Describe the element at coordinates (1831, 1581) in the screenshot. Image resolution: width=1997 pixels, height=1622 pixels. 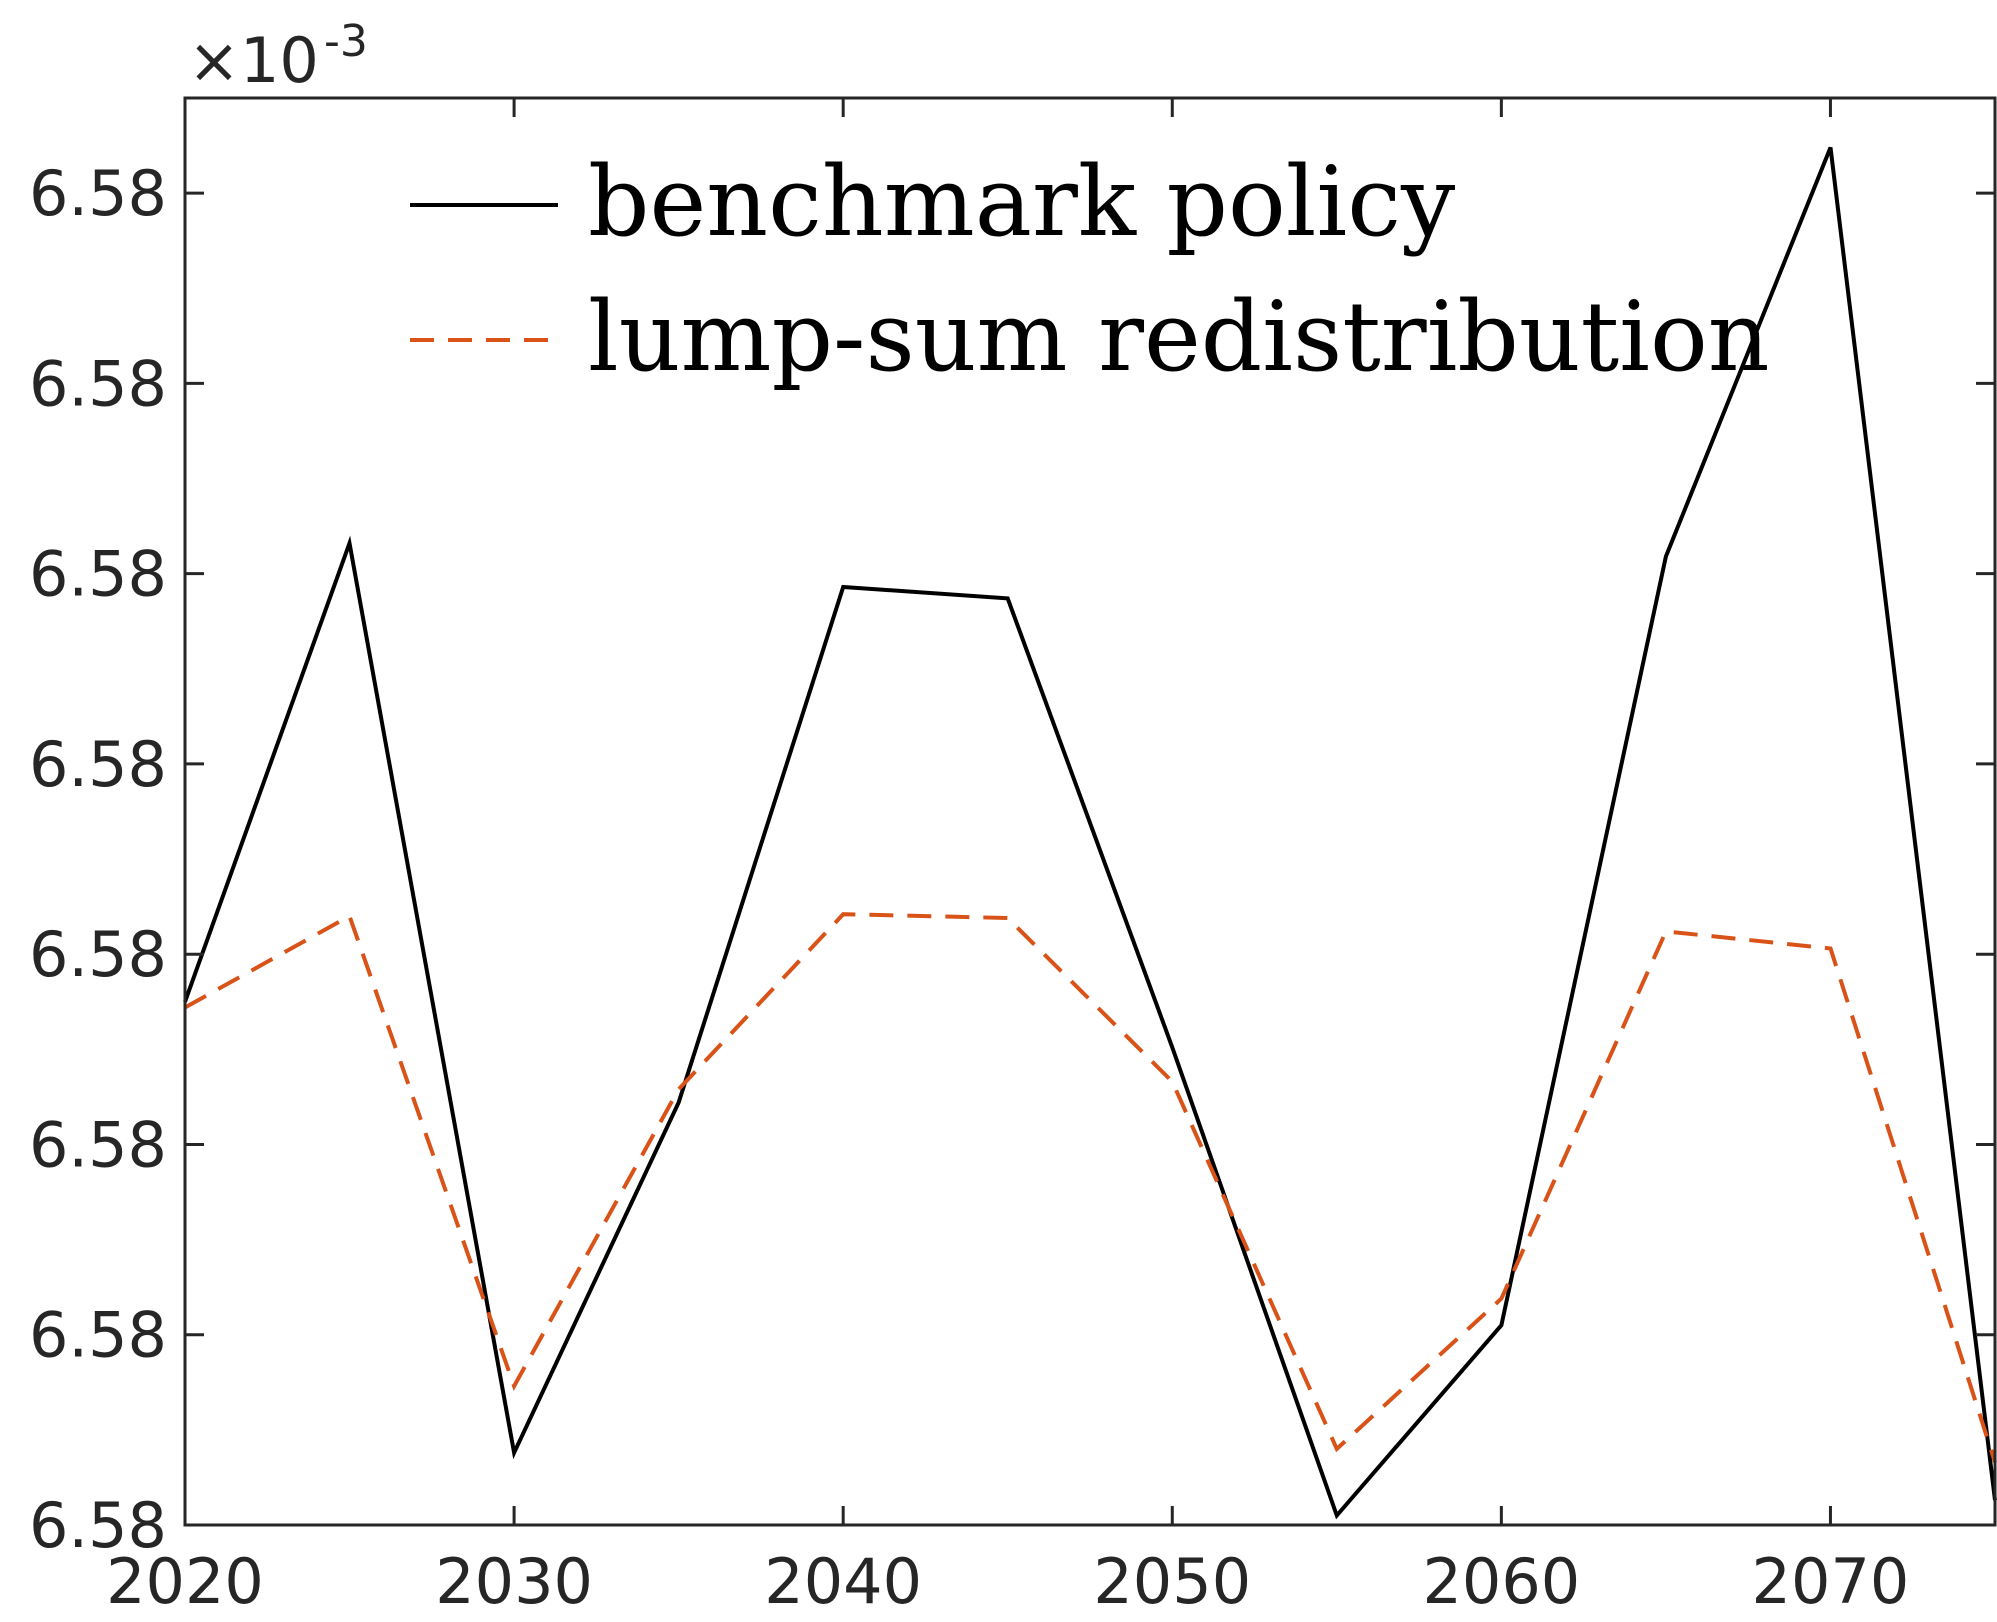
I see `x-tick-label: 2070` at that location.